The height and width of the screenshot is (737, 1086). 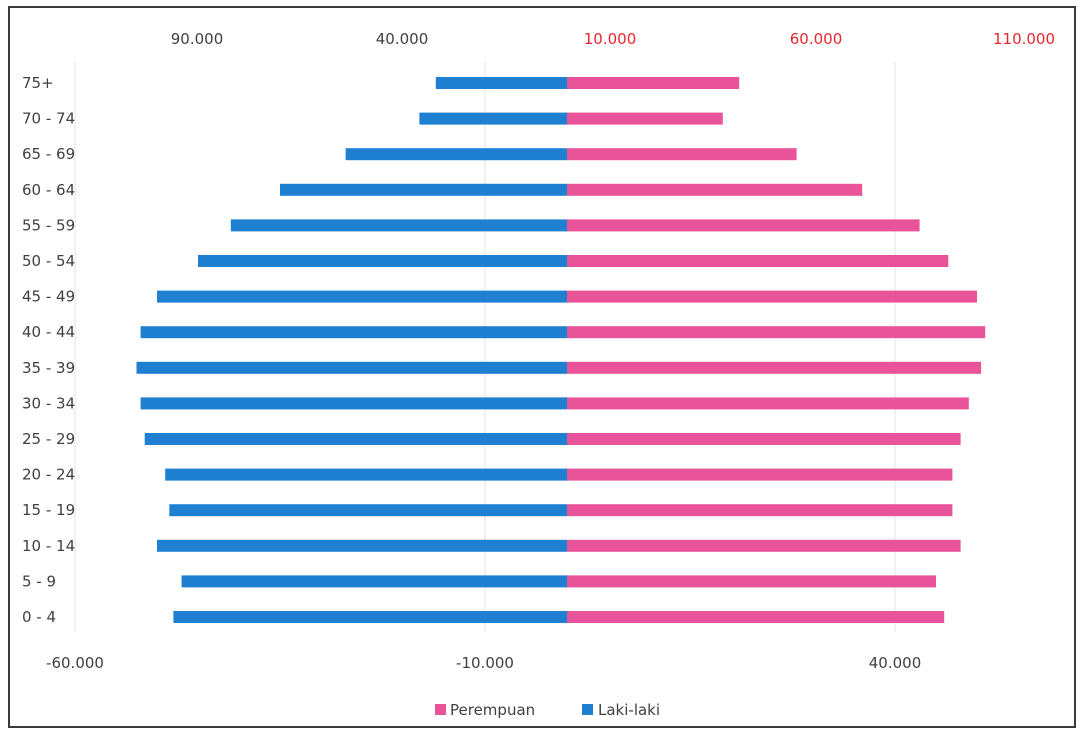 What do you see at coordinates (895, 663) in the screenshot?
I see `bottom-tick-label: 40.000` at bounding box center [895, 663].